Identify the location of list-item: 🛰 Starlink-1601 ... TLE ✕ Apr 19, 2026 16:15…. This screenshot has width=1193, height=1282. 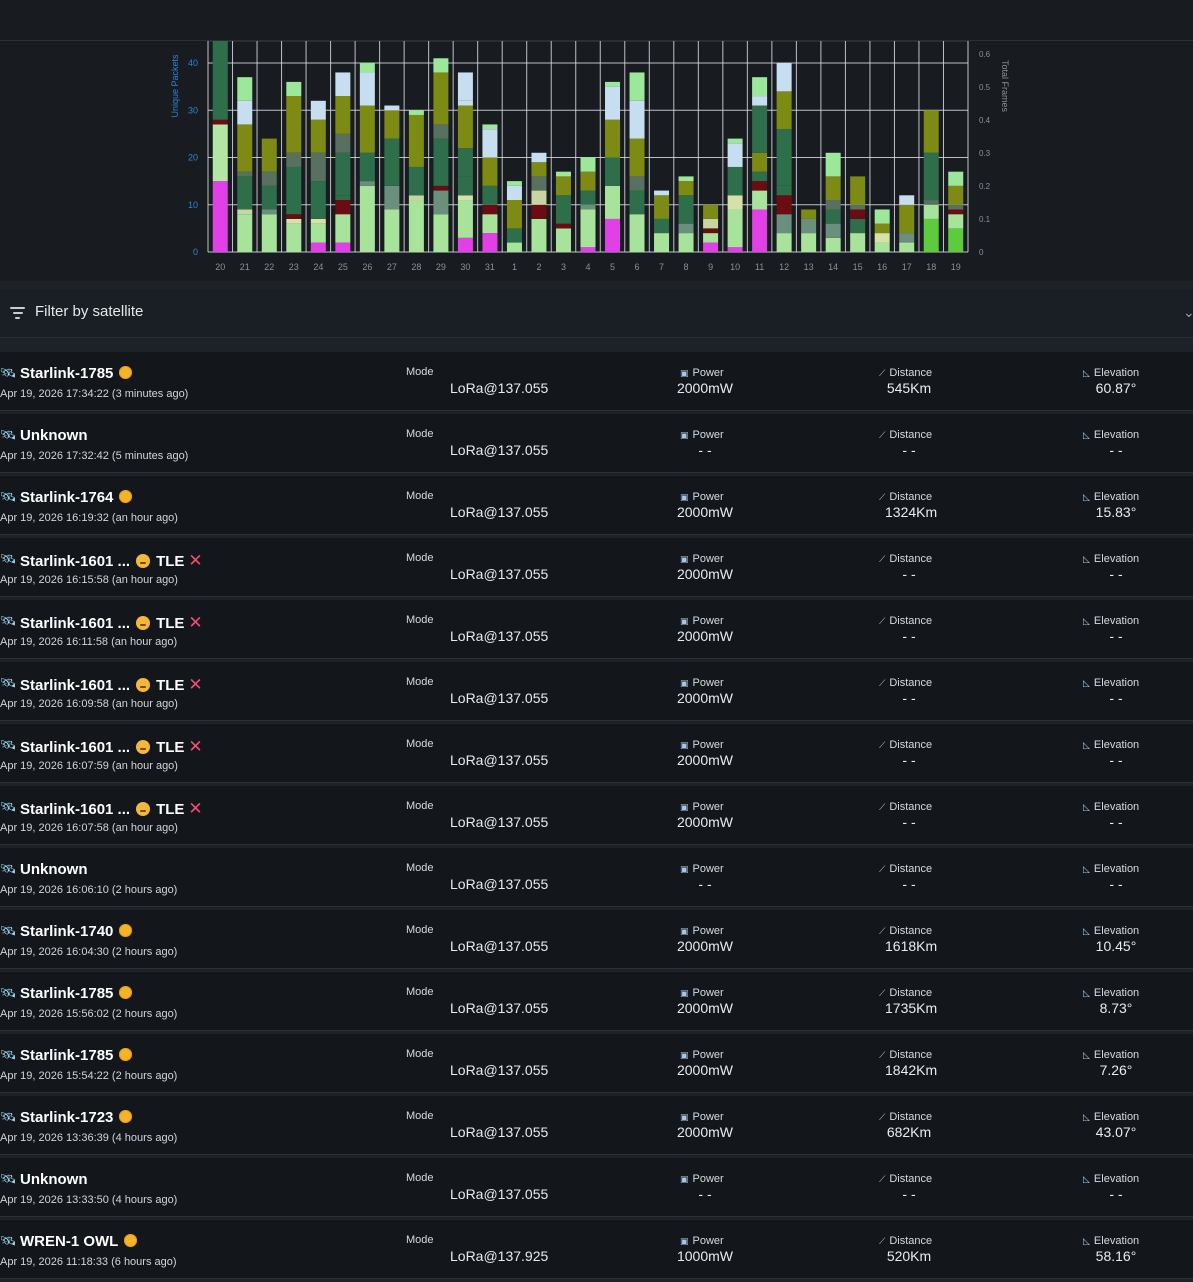
(596, 567).